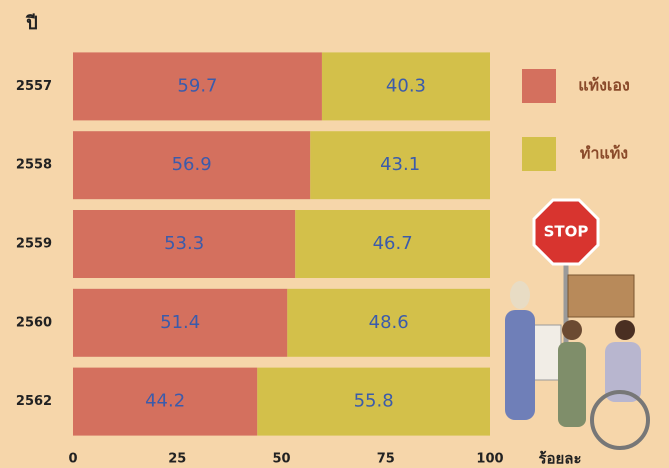  I want to click on x-tick-label: 100, so click(489, 459).